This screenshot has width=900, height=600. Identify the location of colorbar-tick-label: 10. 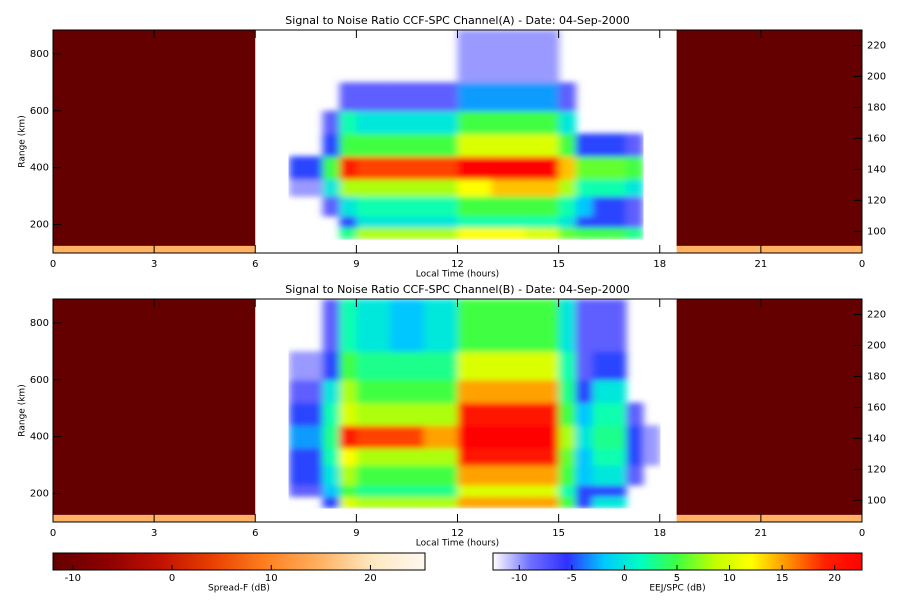
(729, 578).